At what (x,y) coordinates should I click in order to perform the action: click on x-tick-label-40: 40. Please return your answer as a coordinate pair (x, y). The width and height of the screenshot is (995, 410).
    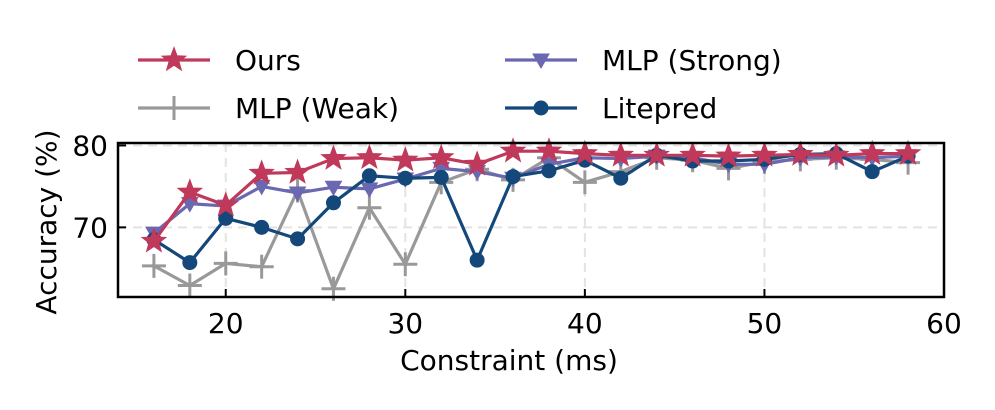
    Looking at the image, I should click on (585, 323).